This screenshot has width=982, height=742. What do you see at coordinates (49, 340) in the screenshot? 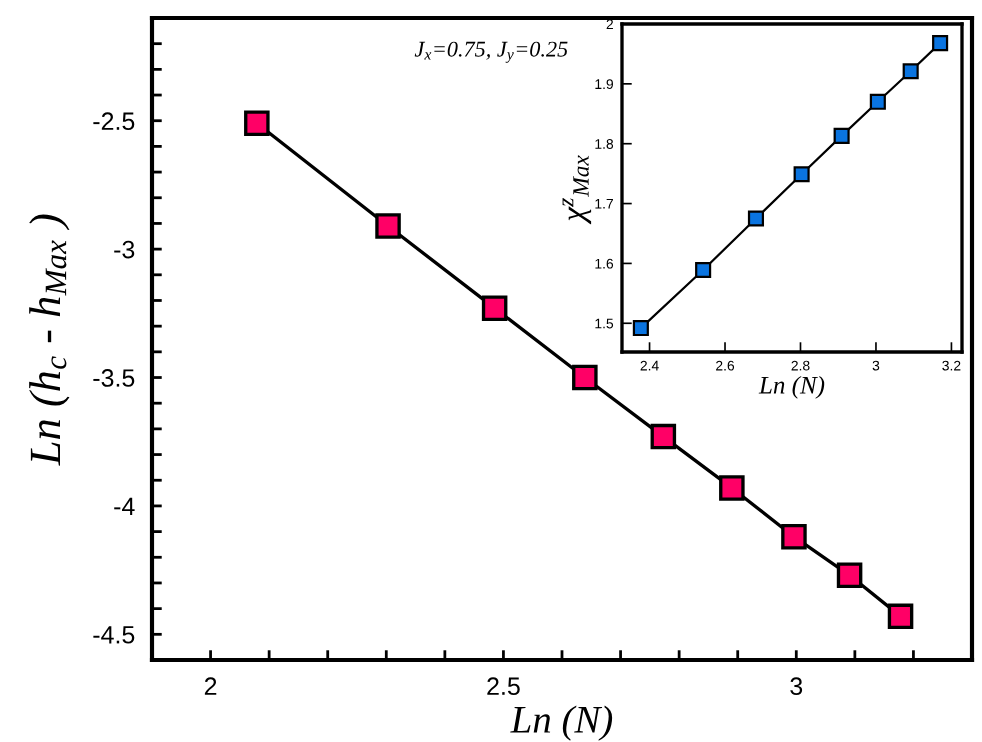
I see `y-axis-title: Ln (h$_{c}$ - h$_{Max}$ )` at bounding box center [49, 340].